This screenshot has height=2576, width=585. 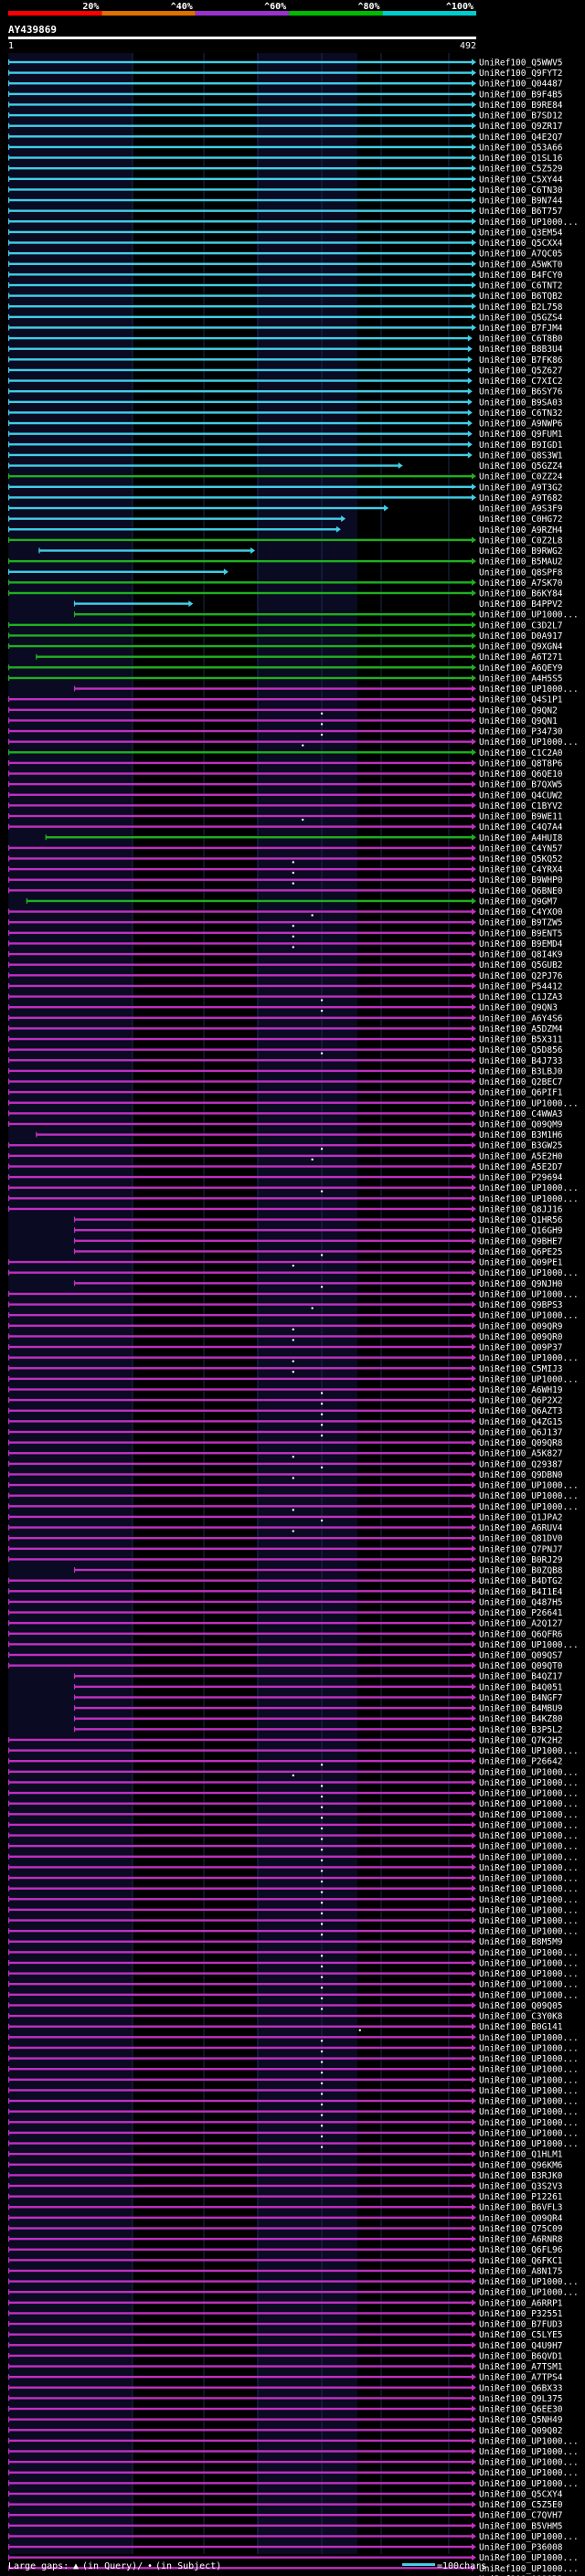 What do you see at coordinates (521, 2303) in the screenshot?
I see `hit-label: UniRef100_A6RRP1` at bounding box center [521, 2303].